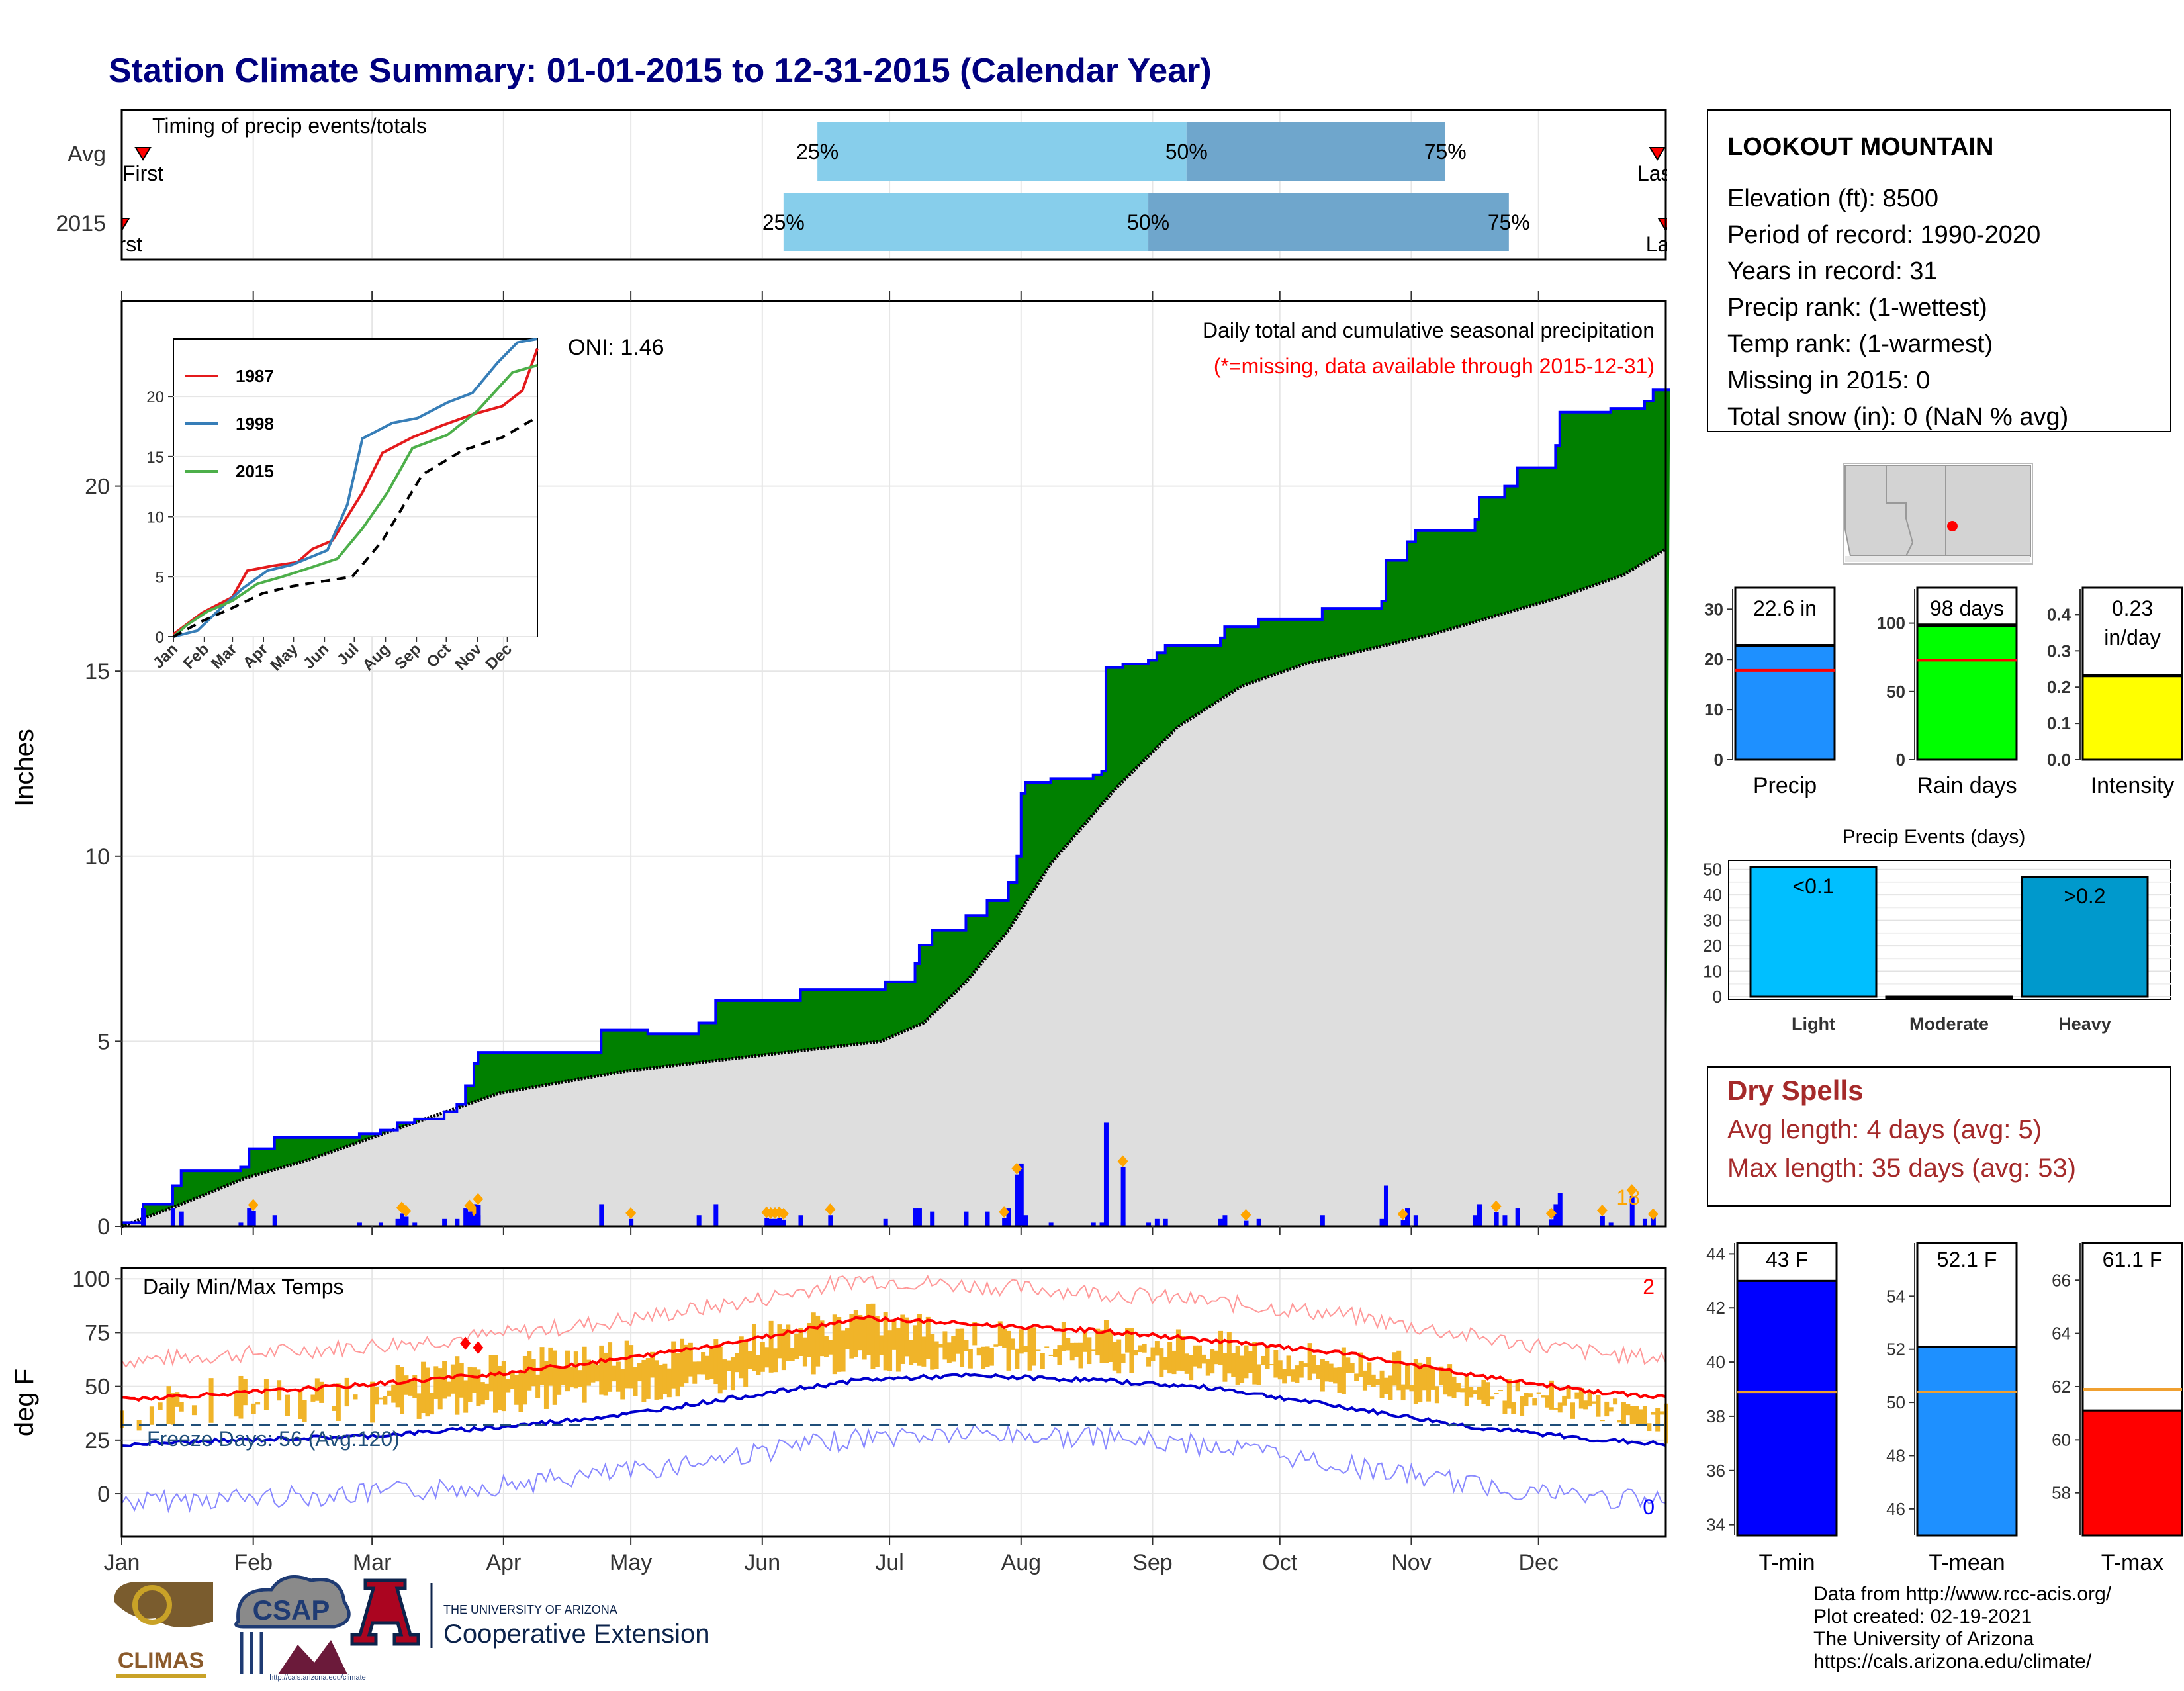 The height and width of the screenshot is (1691, 2184). Describe the element at coordinates (372, 1563) in the screenshot. I see `month-tick-label: Mar` at that location.